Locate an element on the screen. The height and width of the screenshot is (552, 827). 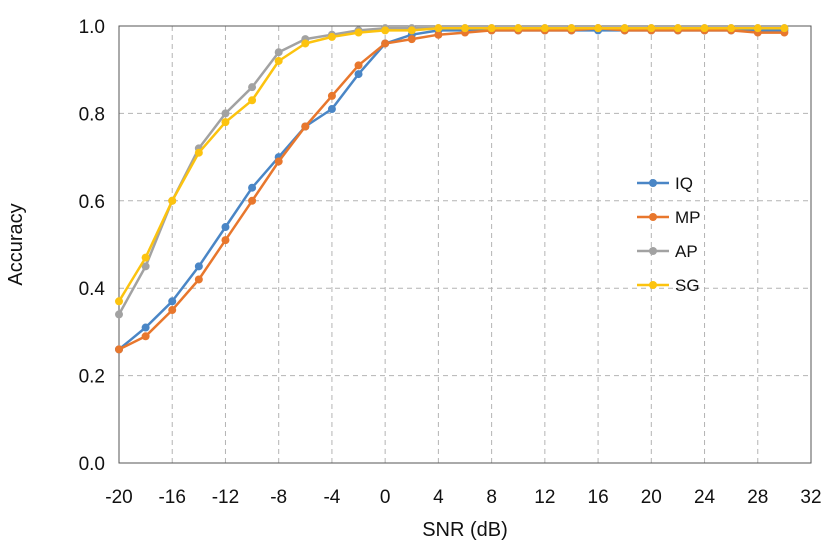
x-tick-label: 0 is located at coordinates (385, 497).